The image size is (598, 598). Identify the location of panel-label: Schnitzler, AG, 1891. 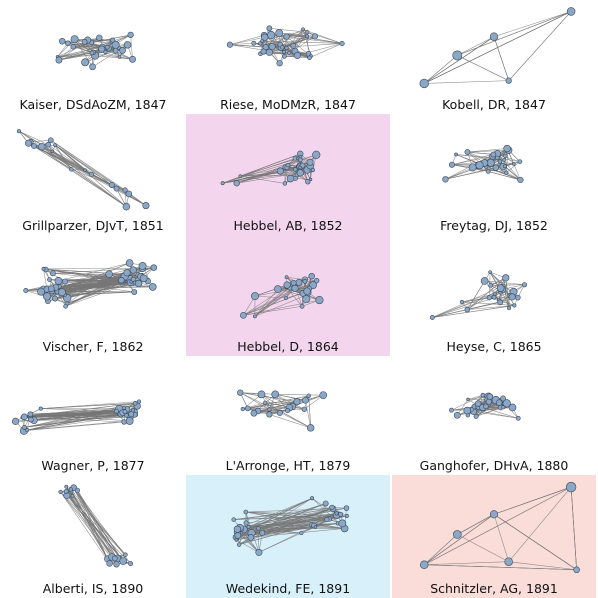
(494, 588).